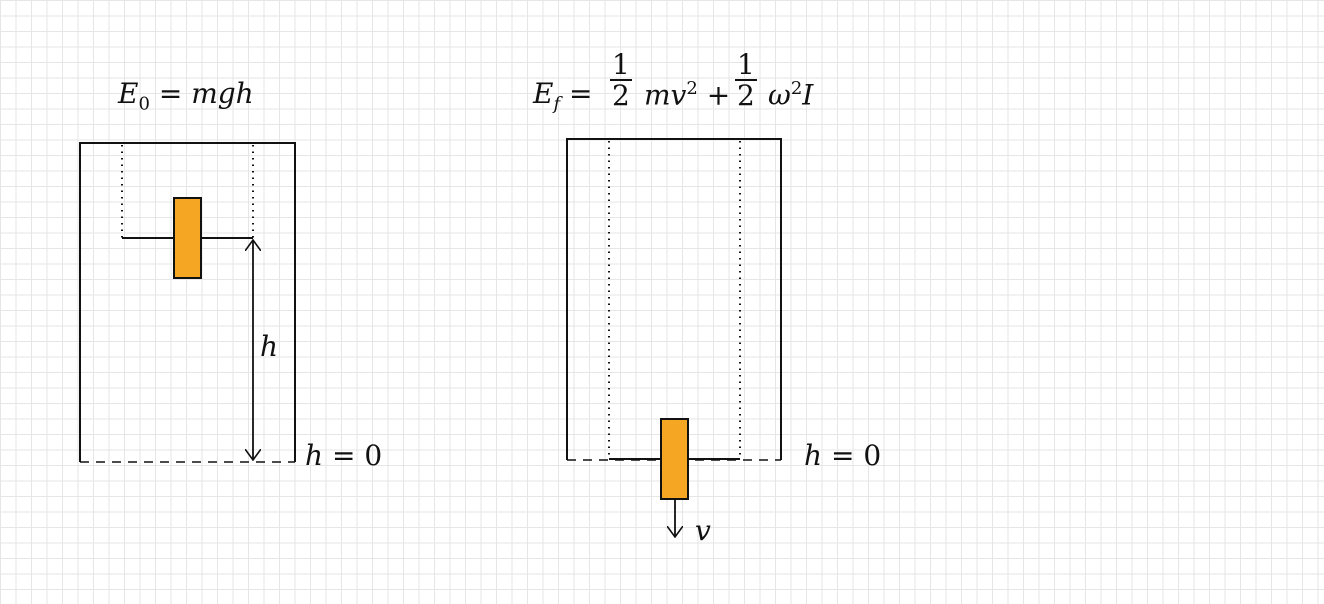 This screenshot has height=604, width=1324. I want to click on kinetic-energy-term: mv2 +, so click(687, 94).